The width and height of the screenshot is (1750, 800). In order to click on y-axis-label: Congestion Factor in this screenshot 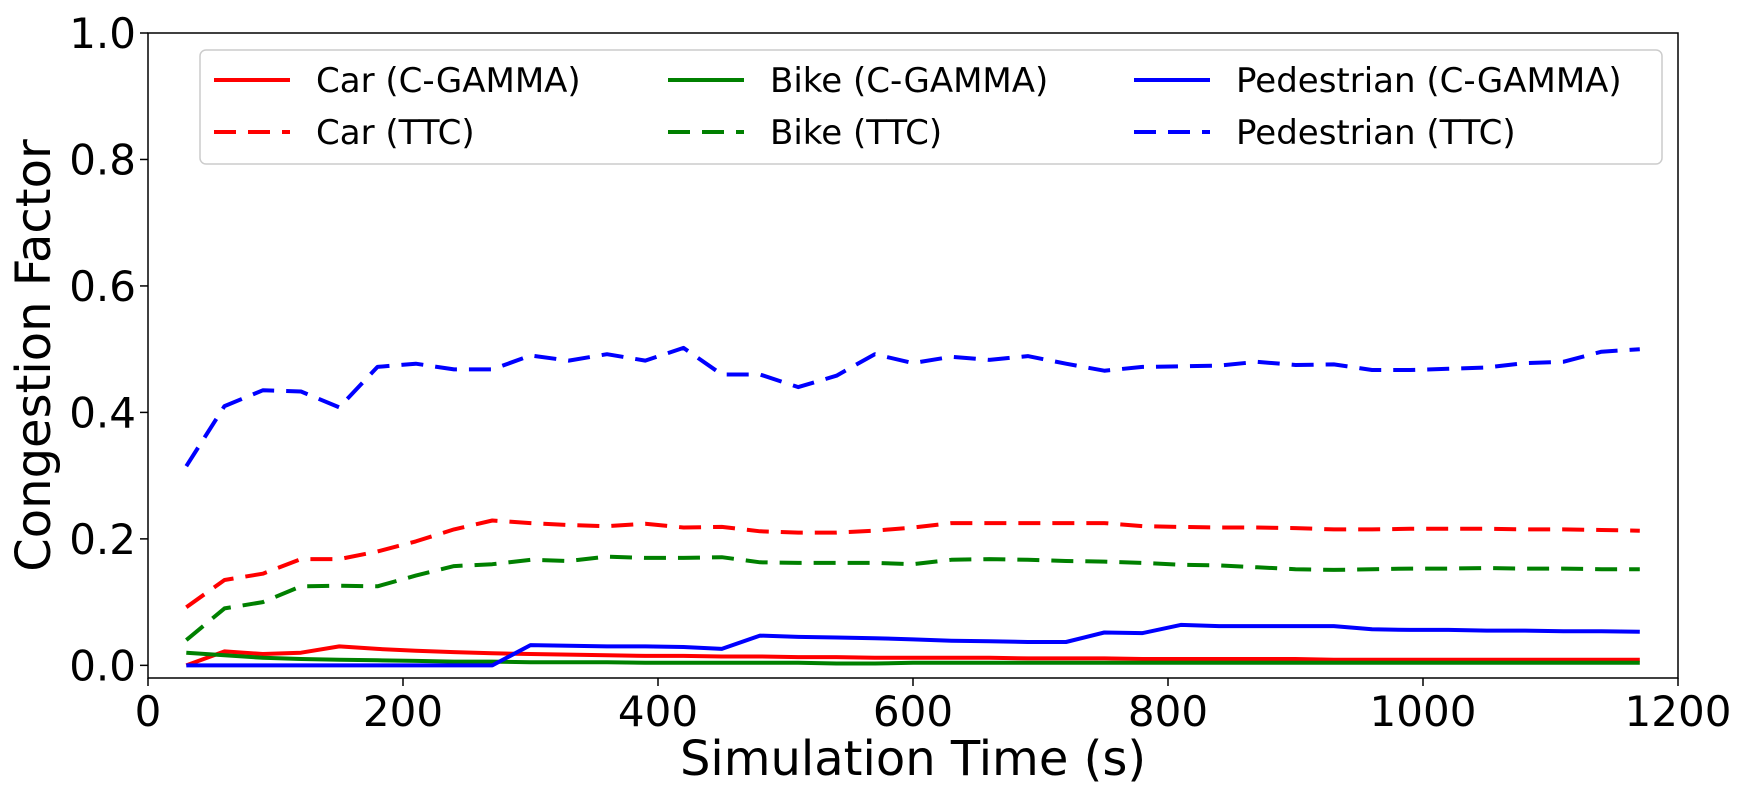, I will do `click(34, 355)`.